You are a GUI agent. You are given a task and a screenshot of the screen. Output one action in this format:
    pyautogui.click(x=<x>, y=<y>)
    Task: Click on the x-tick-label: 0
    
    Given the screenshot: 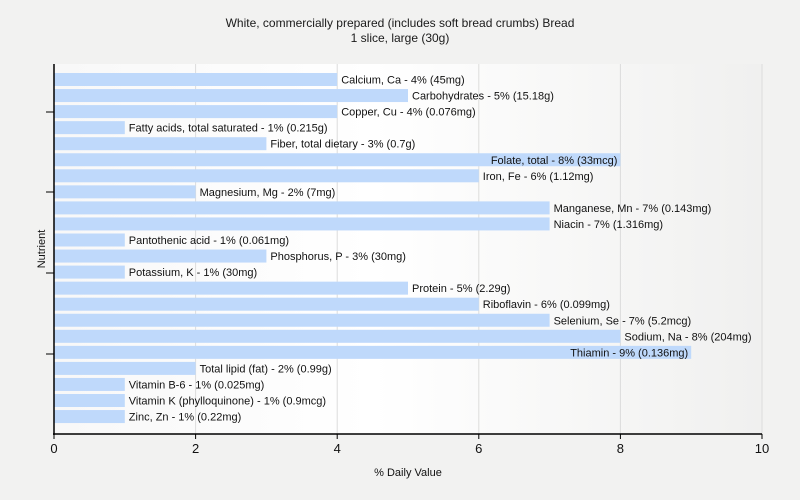 What is the action you would take?
    pyautogui.click(x=53, y=448)
    